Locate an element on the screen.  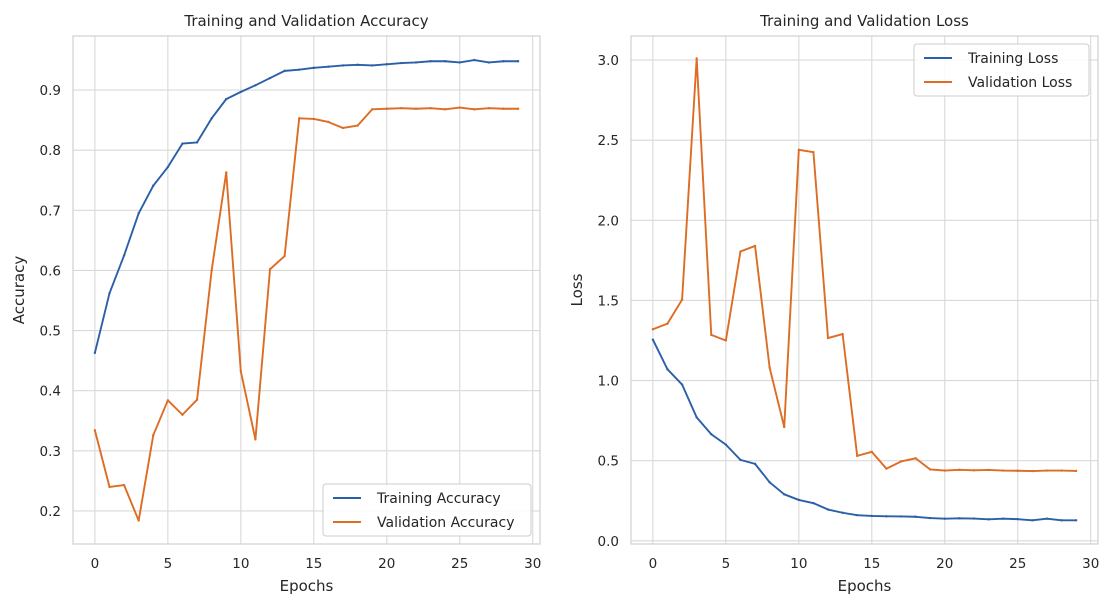
y-axis-label: Accuracy is located at coordinates (19, 290).